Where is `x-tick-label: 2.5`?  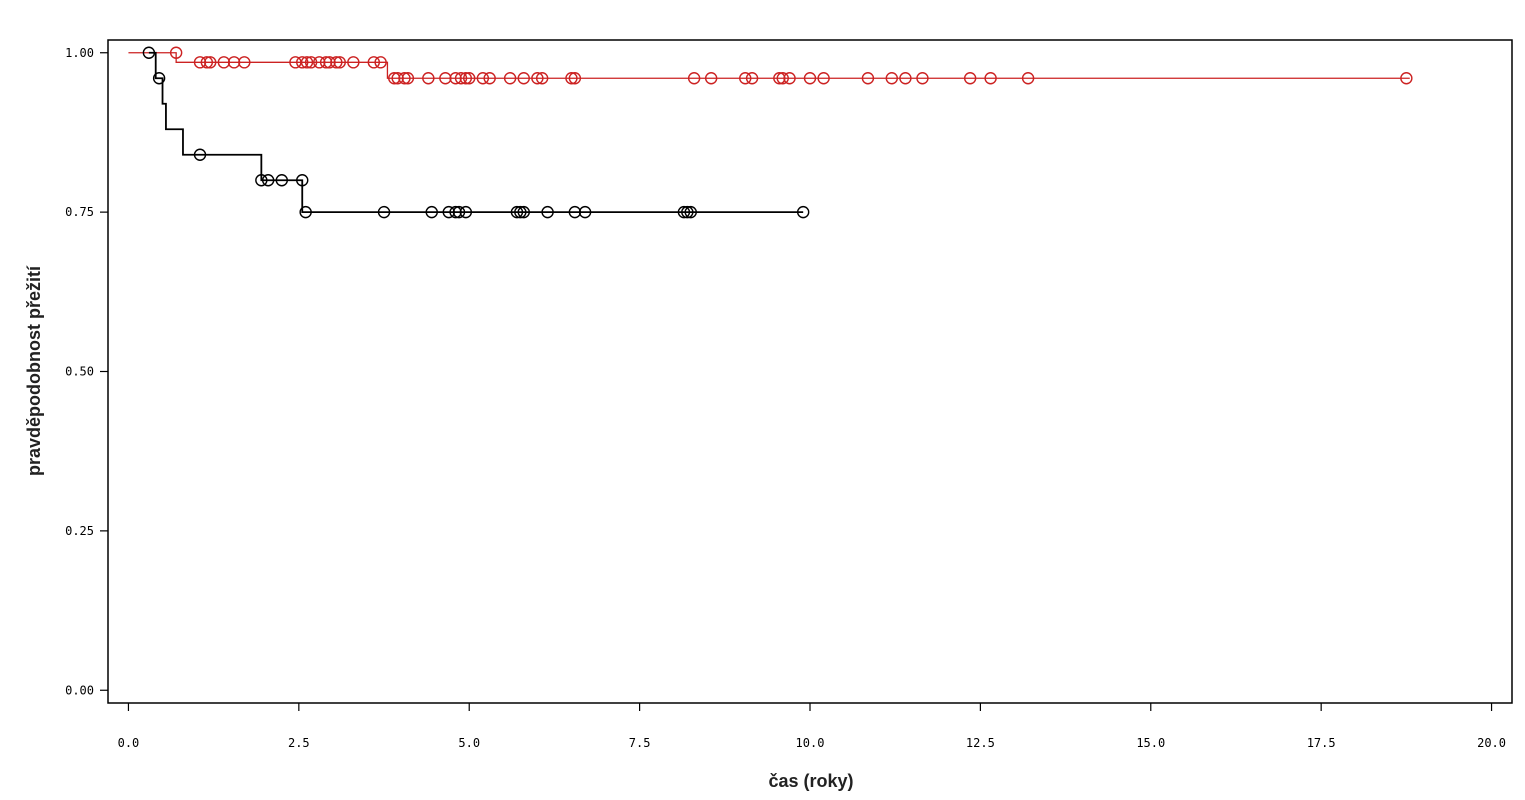
x-tick-label: 2.5 is located at coordinates (299, 743).